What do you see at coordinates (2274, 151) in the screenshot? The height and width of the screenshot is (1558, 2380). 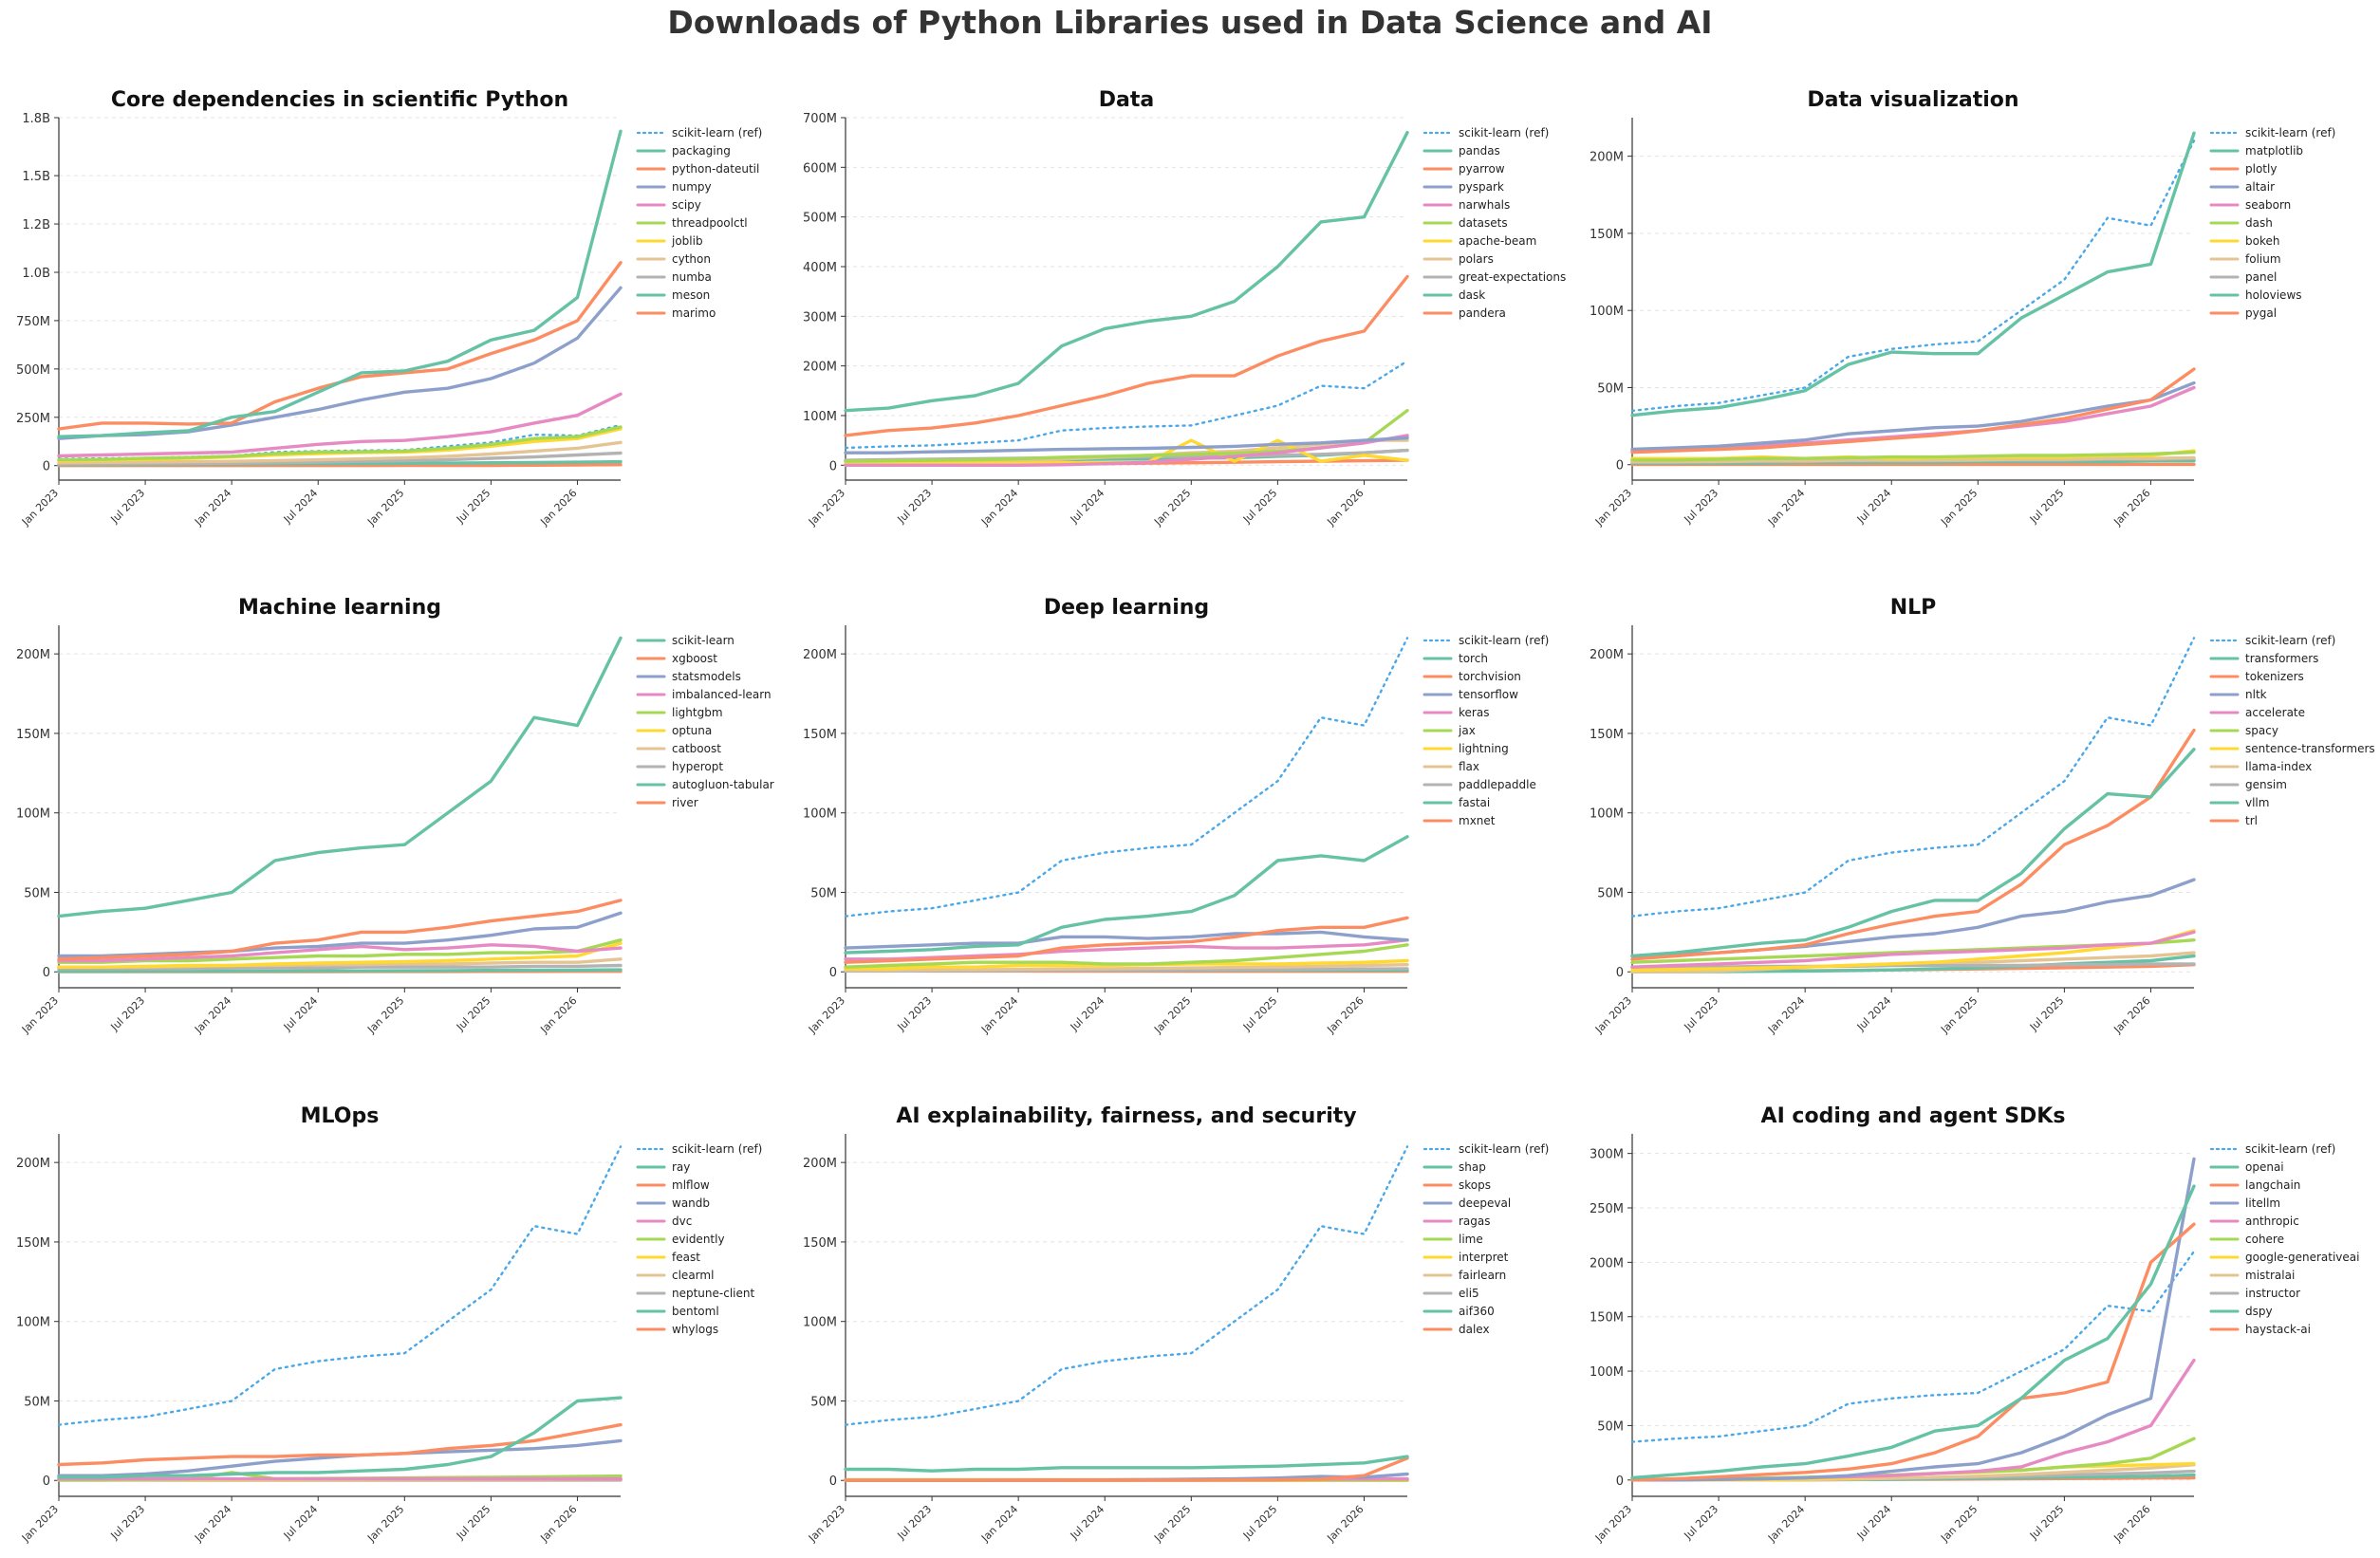 I see `legend-label: matplotlib` at bounding box center [2274, 151].